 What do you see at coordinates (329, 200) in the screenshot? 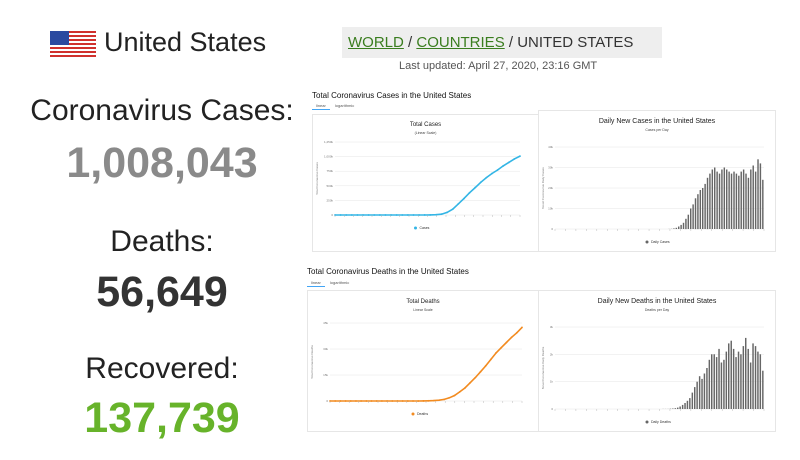
I see `y-tick-label: 250k` at bounding box center [329, 200].